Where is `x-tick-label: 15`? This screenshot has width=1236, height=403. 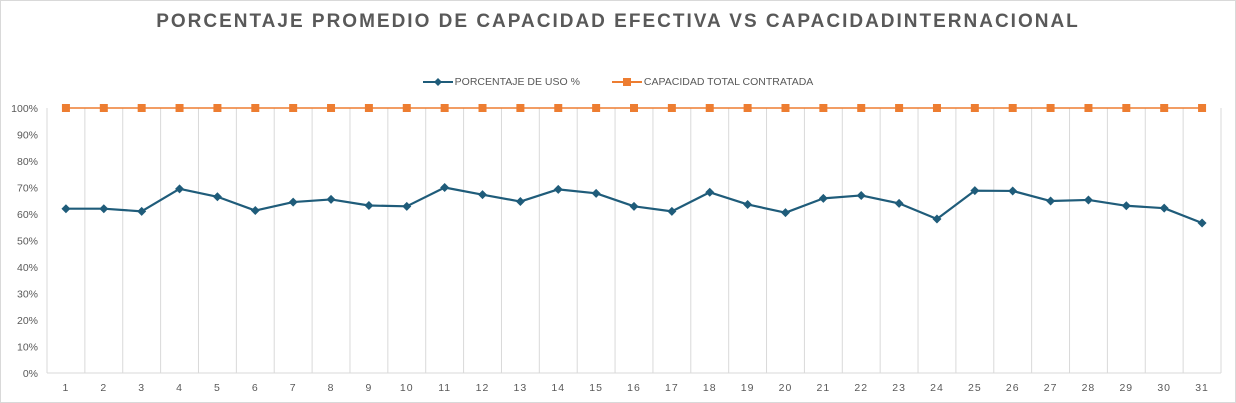 x-tick-label: 15 is located at coordinates (596, 388).